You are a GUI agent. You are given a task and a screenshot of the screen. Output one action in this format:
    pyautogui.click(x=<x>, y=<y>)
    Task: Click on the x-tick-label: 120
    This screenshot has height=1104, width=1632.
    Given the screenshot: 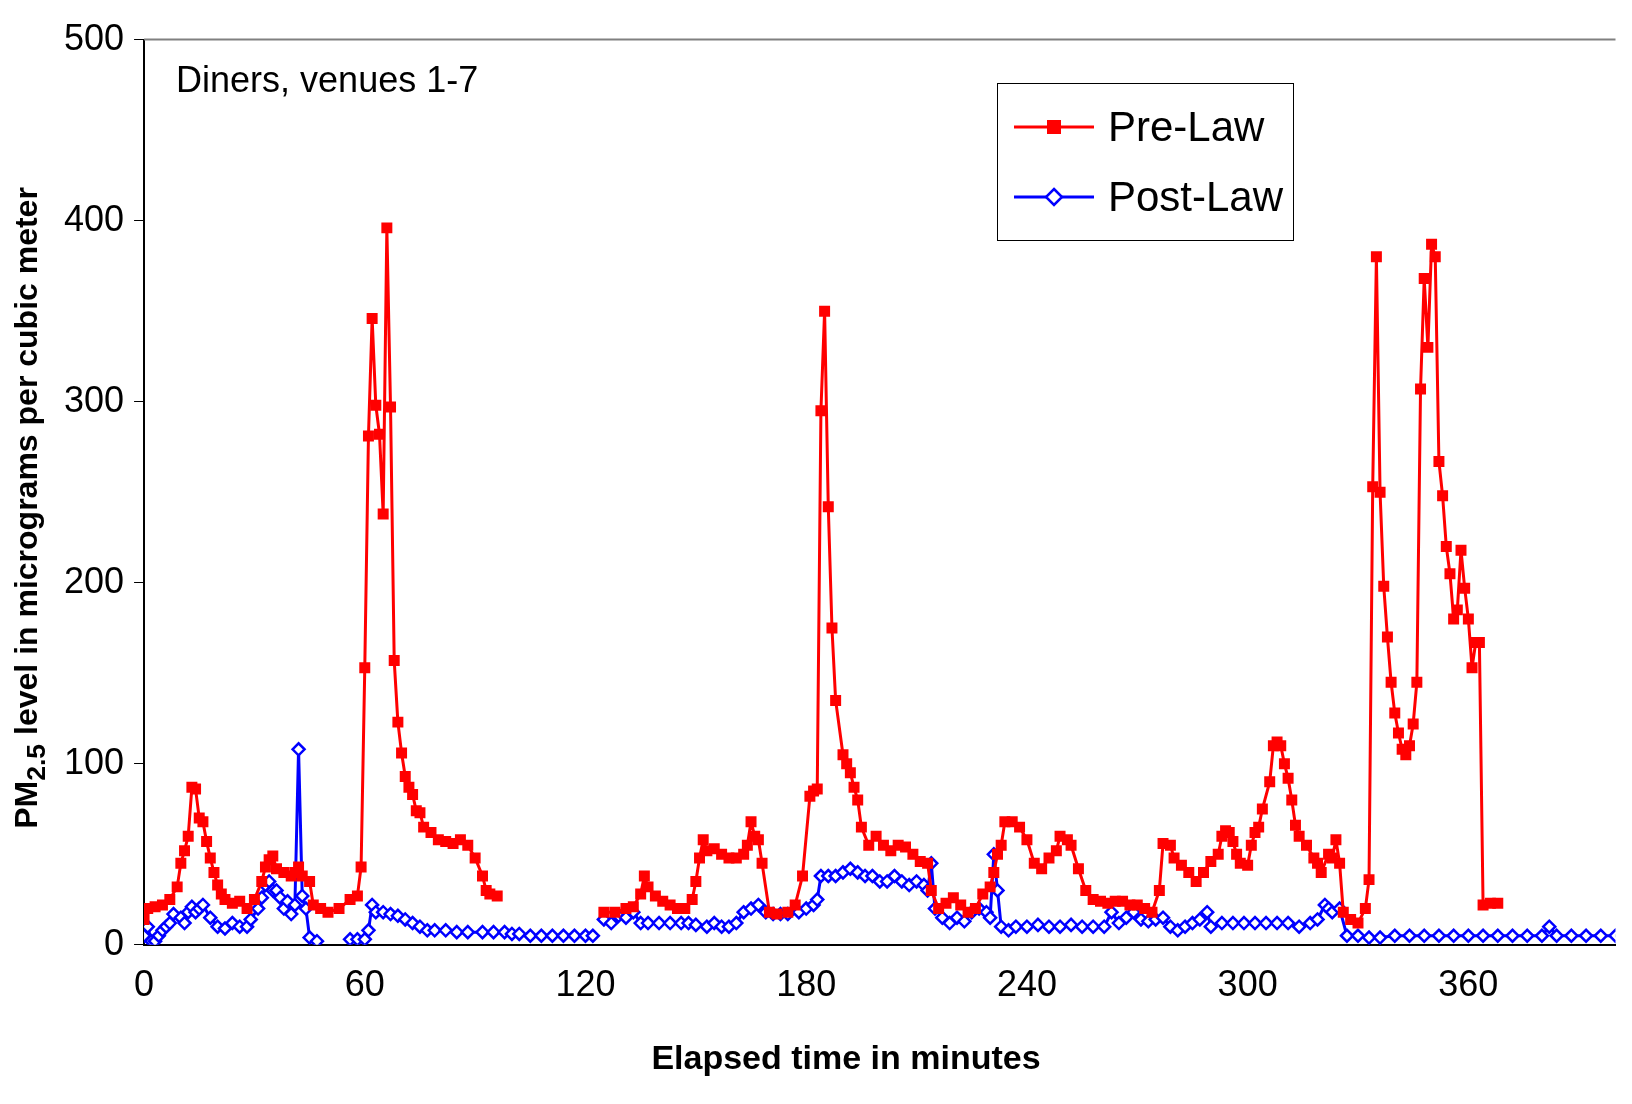 What is the action you would take?
    pyautogui.click(x=585, y=984)
    